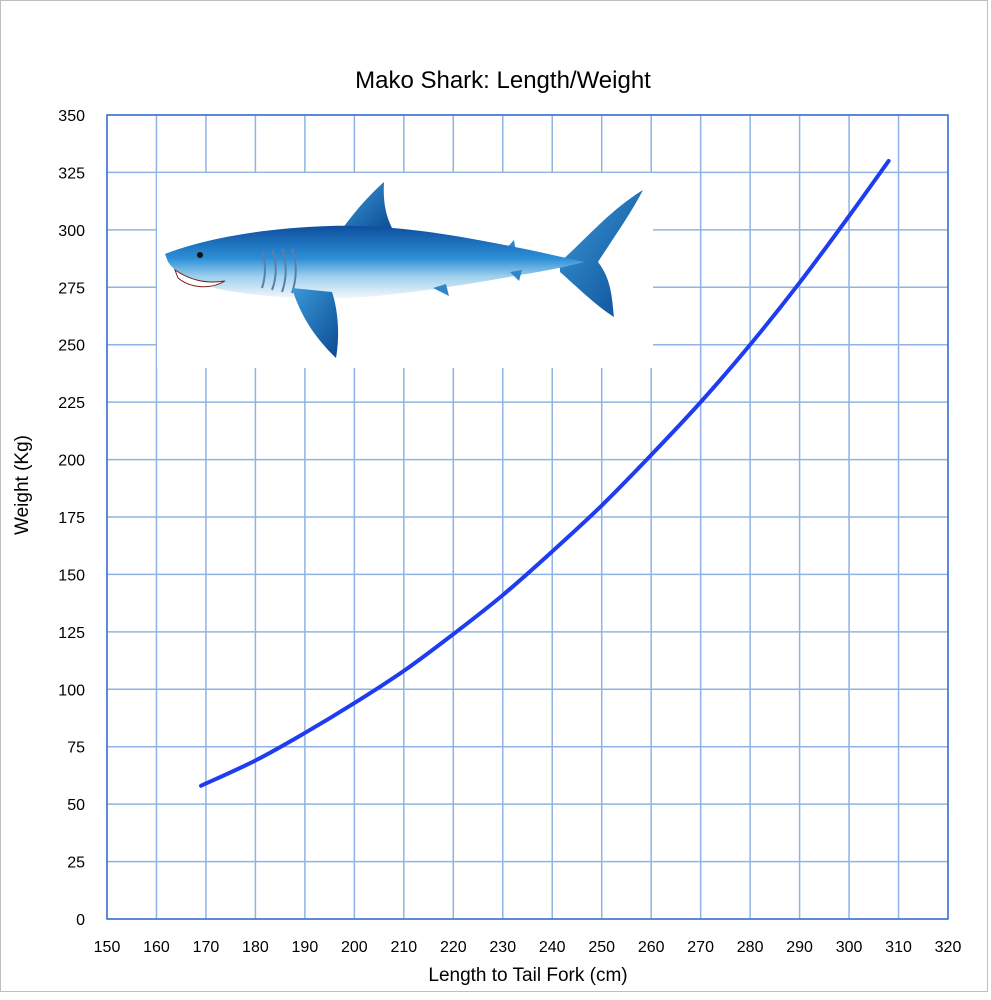 Image resolution: width=991 pixels, height=1000 pixels. Describe the element at coordinates (22, 485) in the screenshot. I see `y-axis-label: Weight (Kg)` at that location.